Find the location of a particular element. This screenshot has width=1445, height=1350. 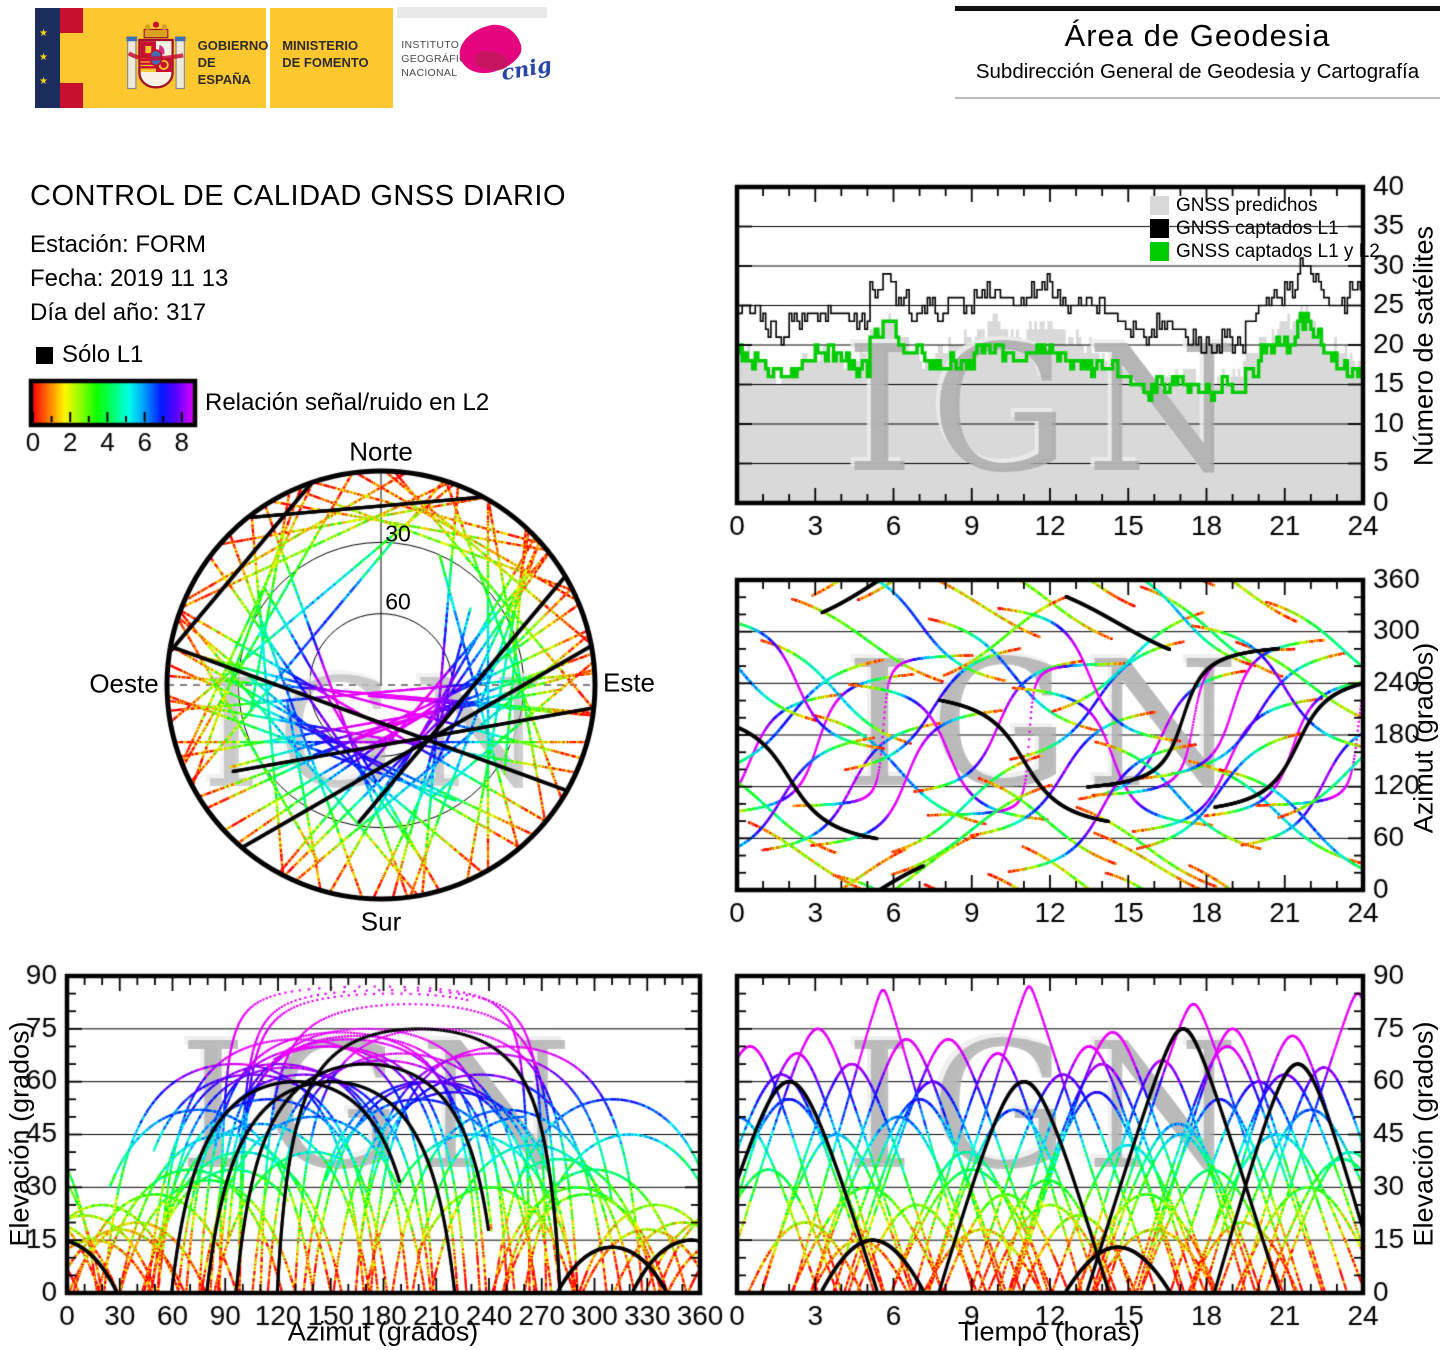

legend-item-predichos: GNSS predichos is located at coordinates (1265, 205).